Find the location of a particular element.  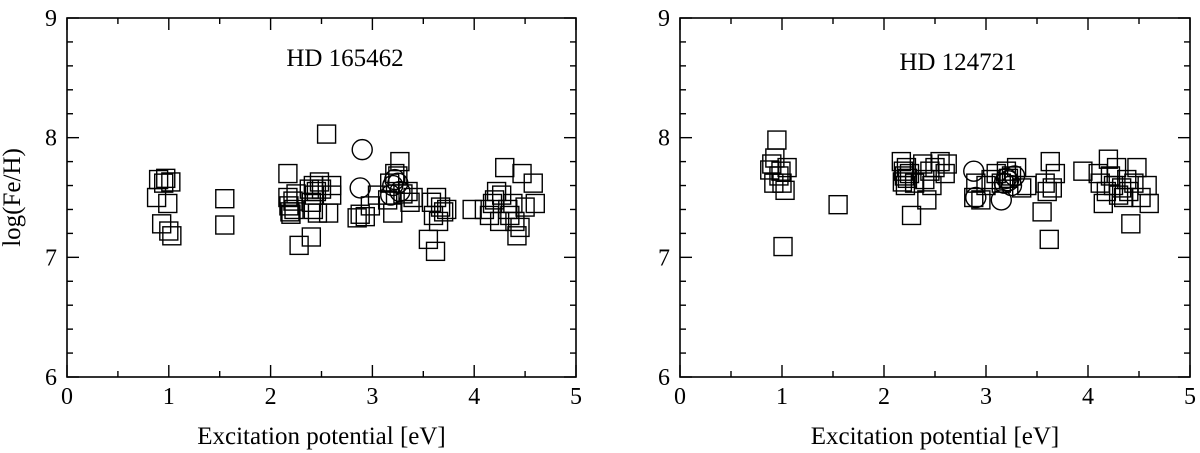

panel-1-y-tick-label: 9 is located at coordinates (51, 19).